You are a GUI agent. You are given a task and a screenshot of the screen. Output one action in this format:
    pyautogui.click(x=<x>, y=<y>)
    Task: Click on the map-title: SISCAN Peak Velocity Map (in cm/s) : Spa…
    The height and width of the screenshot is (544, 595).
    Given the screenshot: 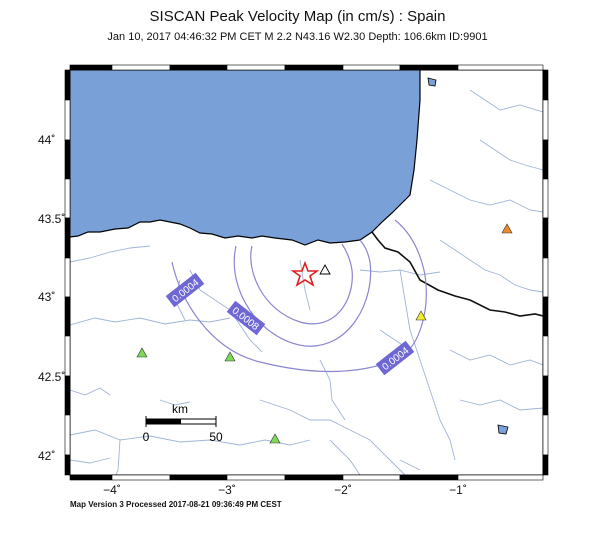 What is the action you would take?
    pyautogui.click(x=297, y=16)
    